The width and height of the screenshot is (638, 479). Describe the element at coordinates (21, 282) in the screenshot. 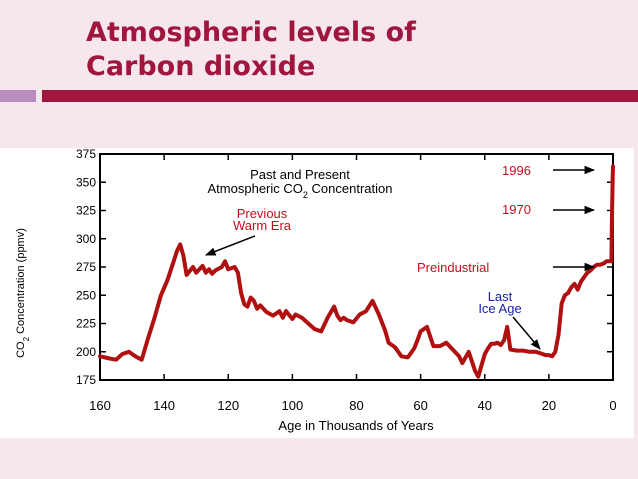

I see `y-axis-title-part-2: Concentration (ppmv)` at that location.